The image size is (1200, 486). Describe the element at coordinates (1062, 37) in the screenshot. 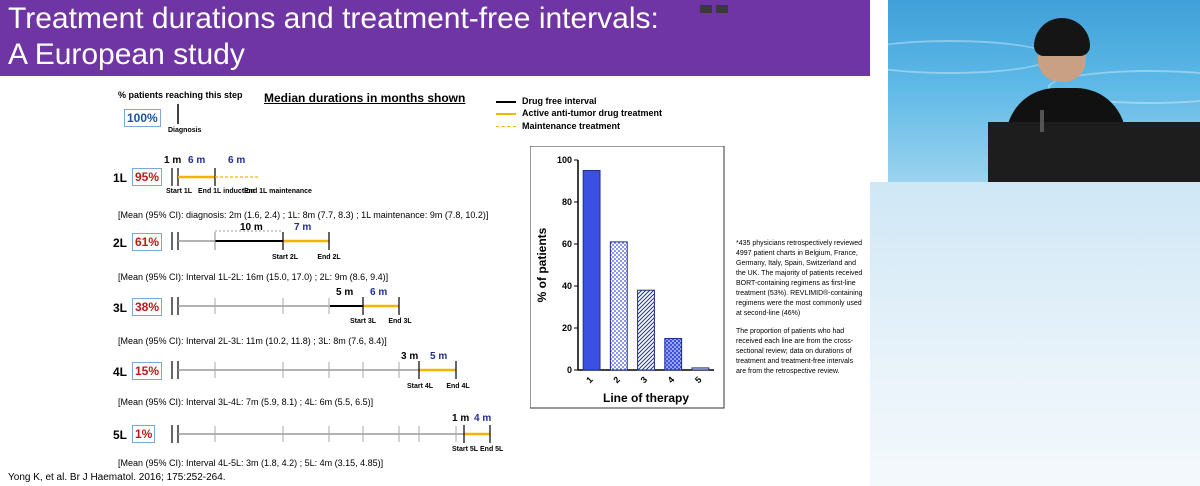

I see `speaker-hair` at that location.